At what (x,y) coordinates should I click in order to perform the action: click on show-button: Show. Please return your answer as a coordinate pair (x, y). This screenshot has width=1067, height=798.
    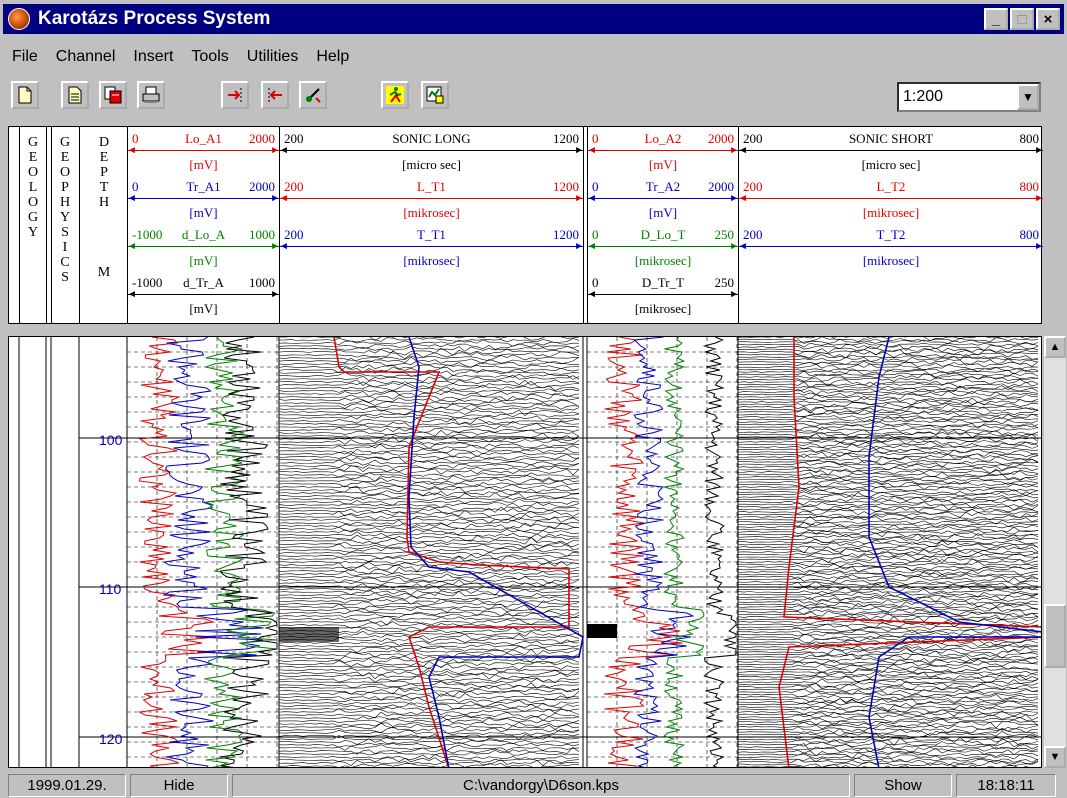
    Looking at the image, I should click on (903, 785).